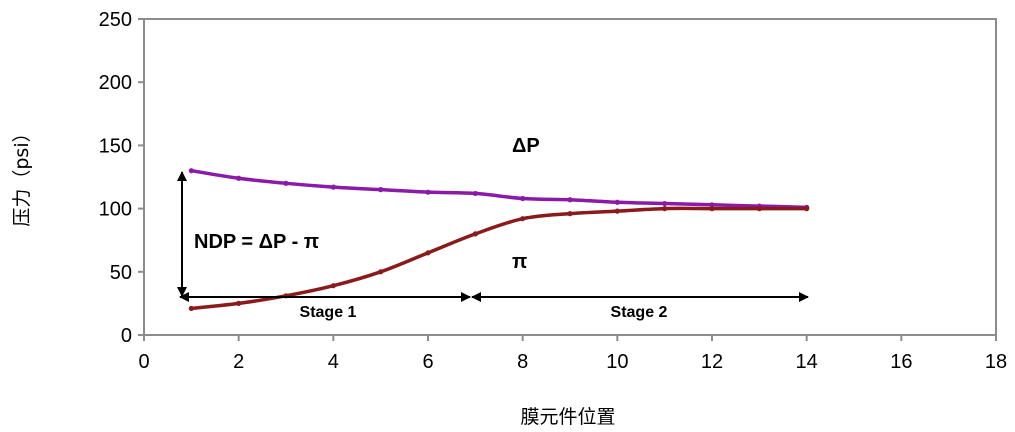 The width and height of the screenshot is (1015, 432). Describe the element at coordinates (572, 354) in the screenshot. I see `x-axis: 0 2 4 6 8 10 12 14 16 18` at that location.